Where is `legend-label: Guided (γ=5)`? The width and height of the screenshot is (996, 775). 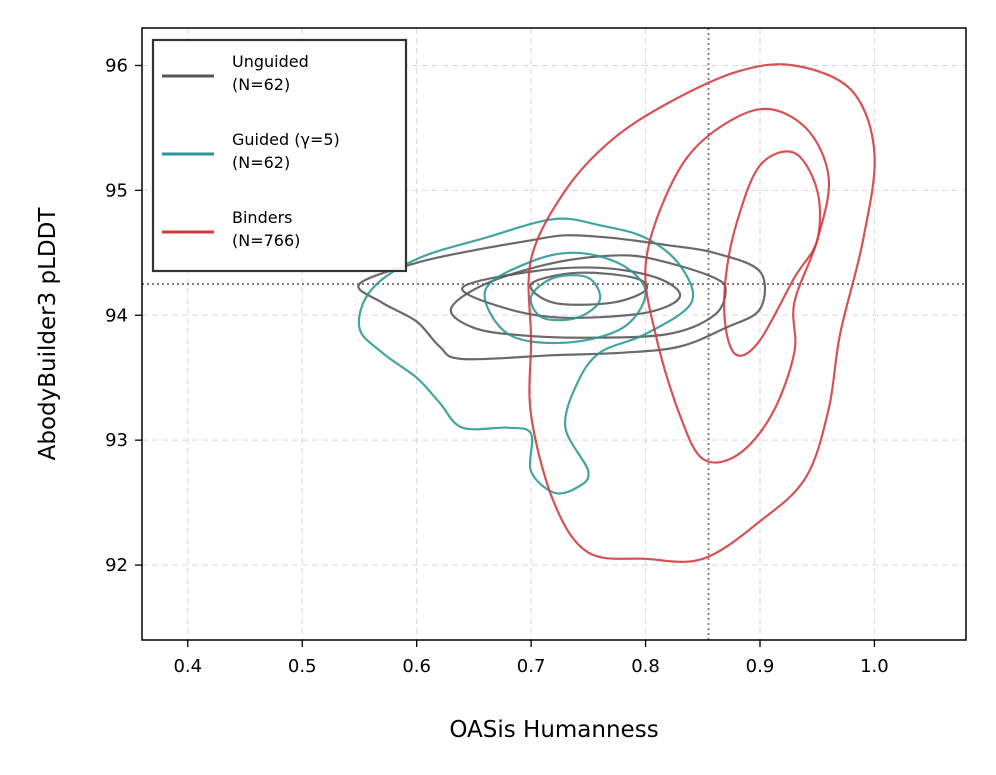 legend-label: Guided (γ=5) is located at coordinates (286, 139).